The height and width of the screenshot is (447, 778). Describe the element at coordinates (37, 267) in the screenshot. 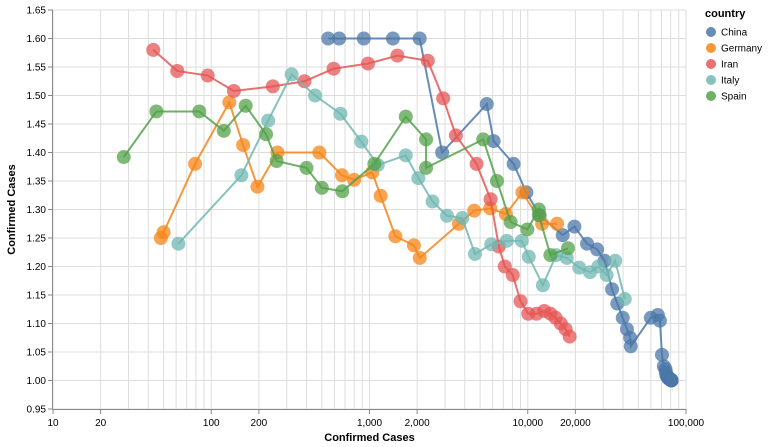

I see `y-tick-label: 1.20` at that location.